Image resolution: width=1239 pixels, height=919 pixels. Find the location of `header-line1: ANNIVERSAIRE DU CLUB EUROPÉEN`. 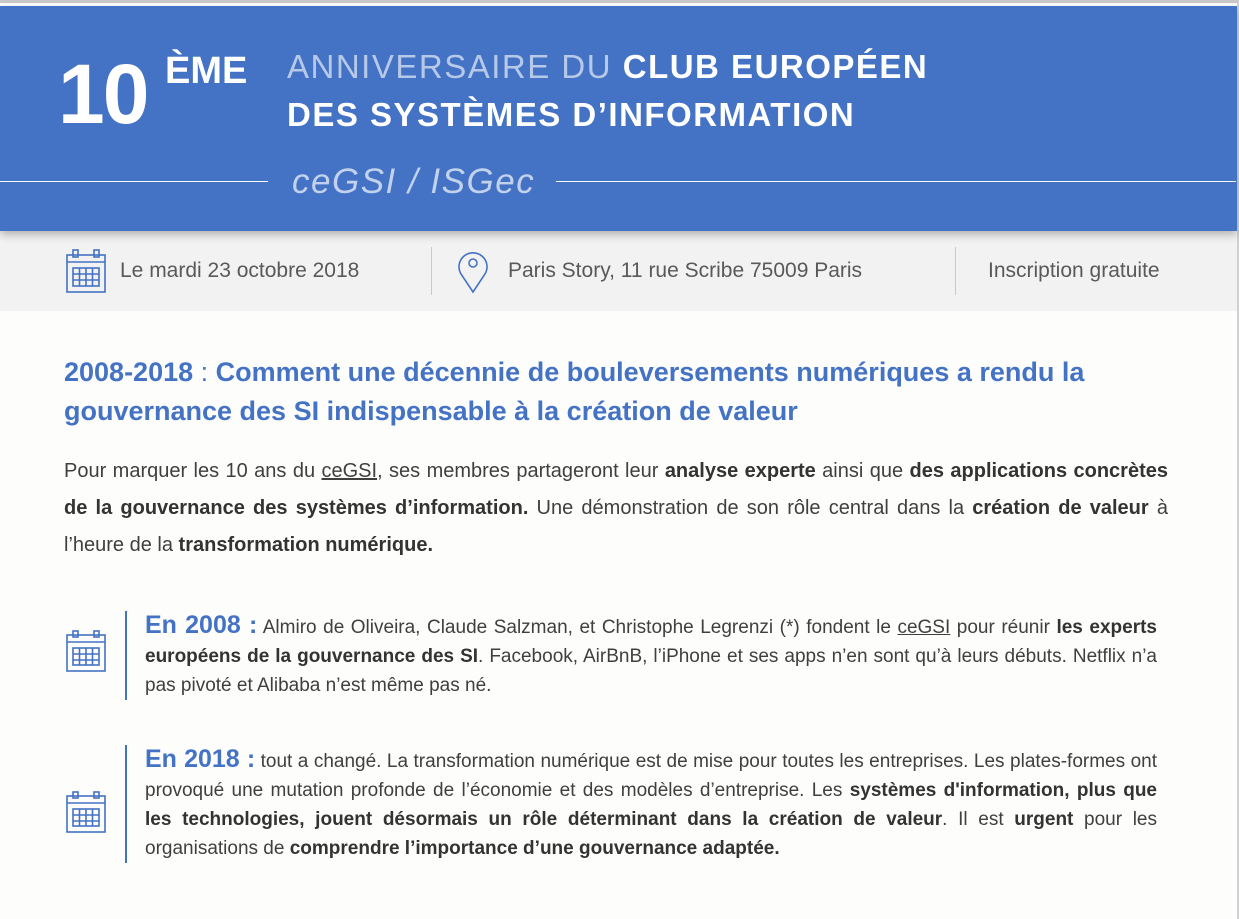

header-line1: ANNIVERSAIRE DU CLUB EUROPÉEN is located at coordinates (607, 67).